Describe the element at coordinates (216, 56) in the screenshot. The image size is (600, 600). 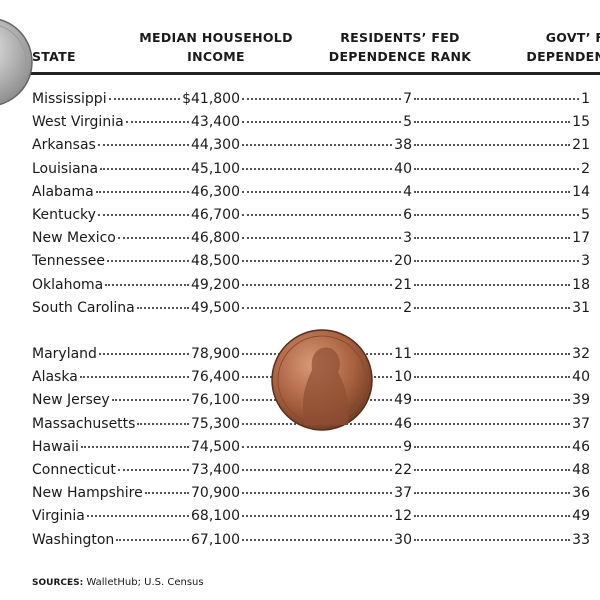
I see `header-line: INCOME` at that location.